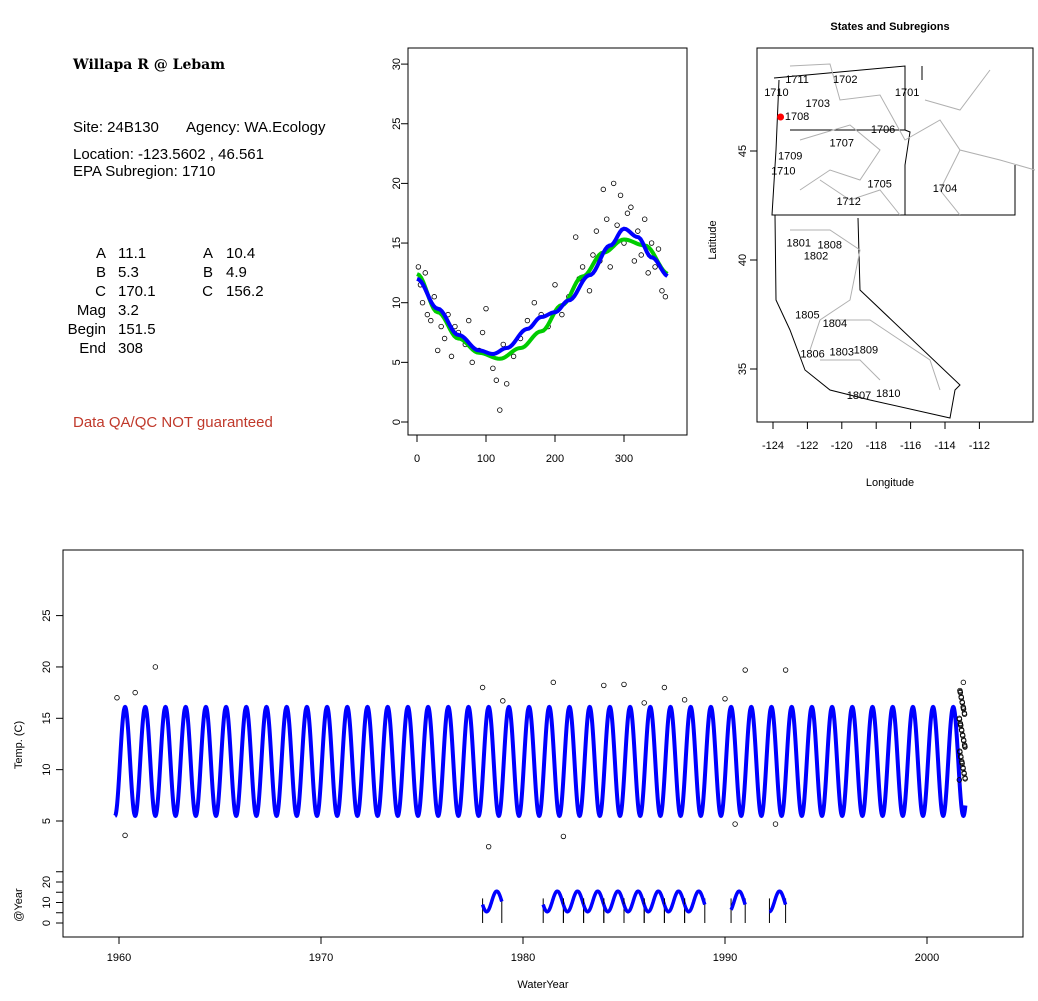 This screenshot has height=1001, width=1038. I want to click on temp-tick-label: 10, so click(47, 770).